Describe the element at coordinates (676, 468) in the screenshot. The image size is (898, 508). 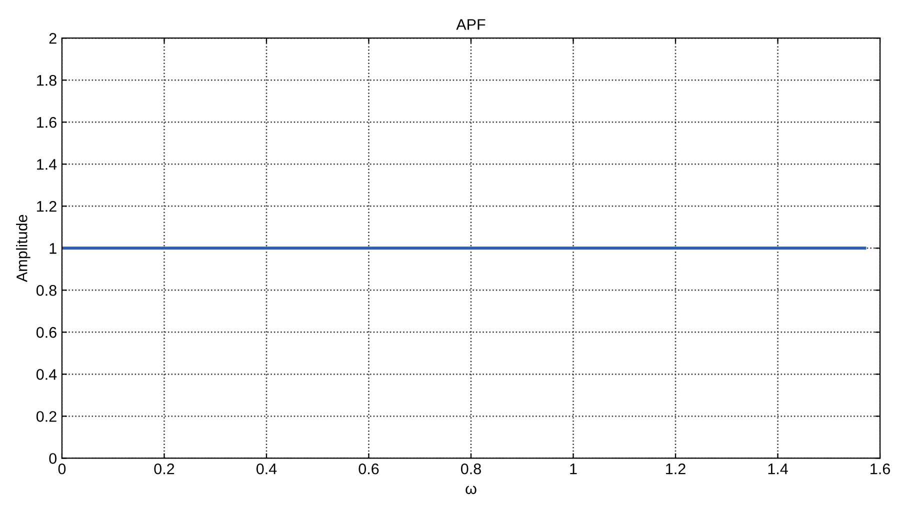
I see `x-tick-label: 1.2` at that location.